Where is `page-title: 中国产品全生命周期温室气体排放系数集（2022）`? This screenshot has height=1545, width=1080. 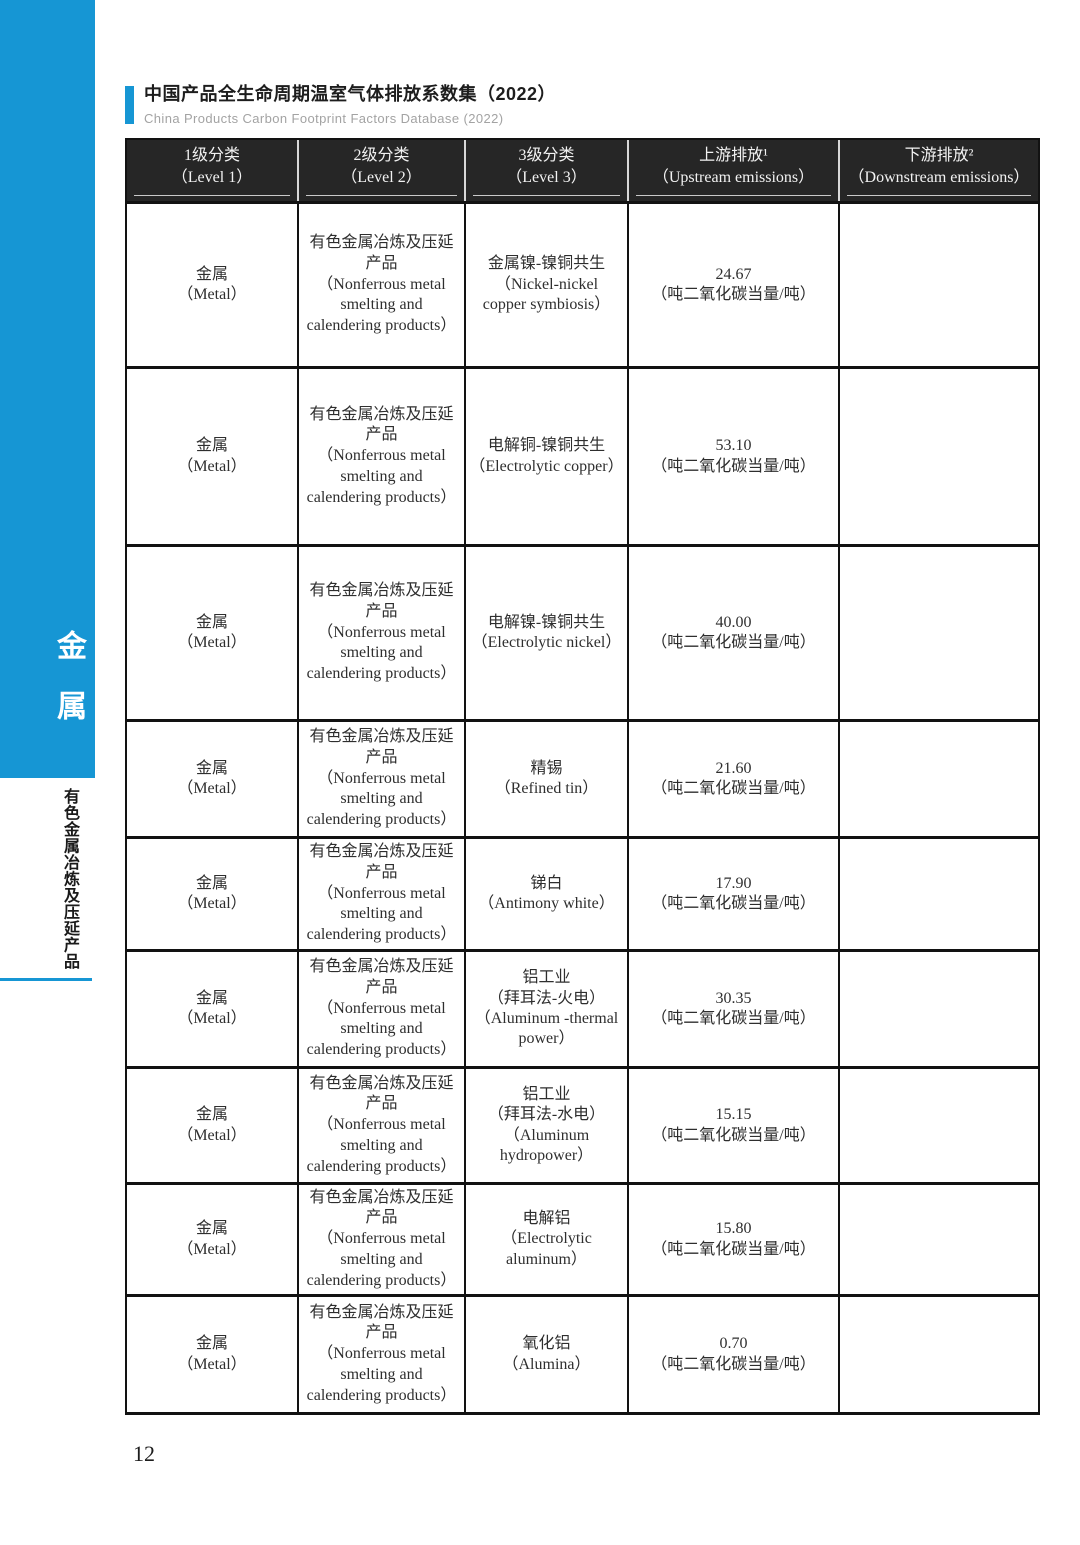
page-title: 中国产品全生命周期温室气体排放系数集（2022） is located at coordinates (350, 94).